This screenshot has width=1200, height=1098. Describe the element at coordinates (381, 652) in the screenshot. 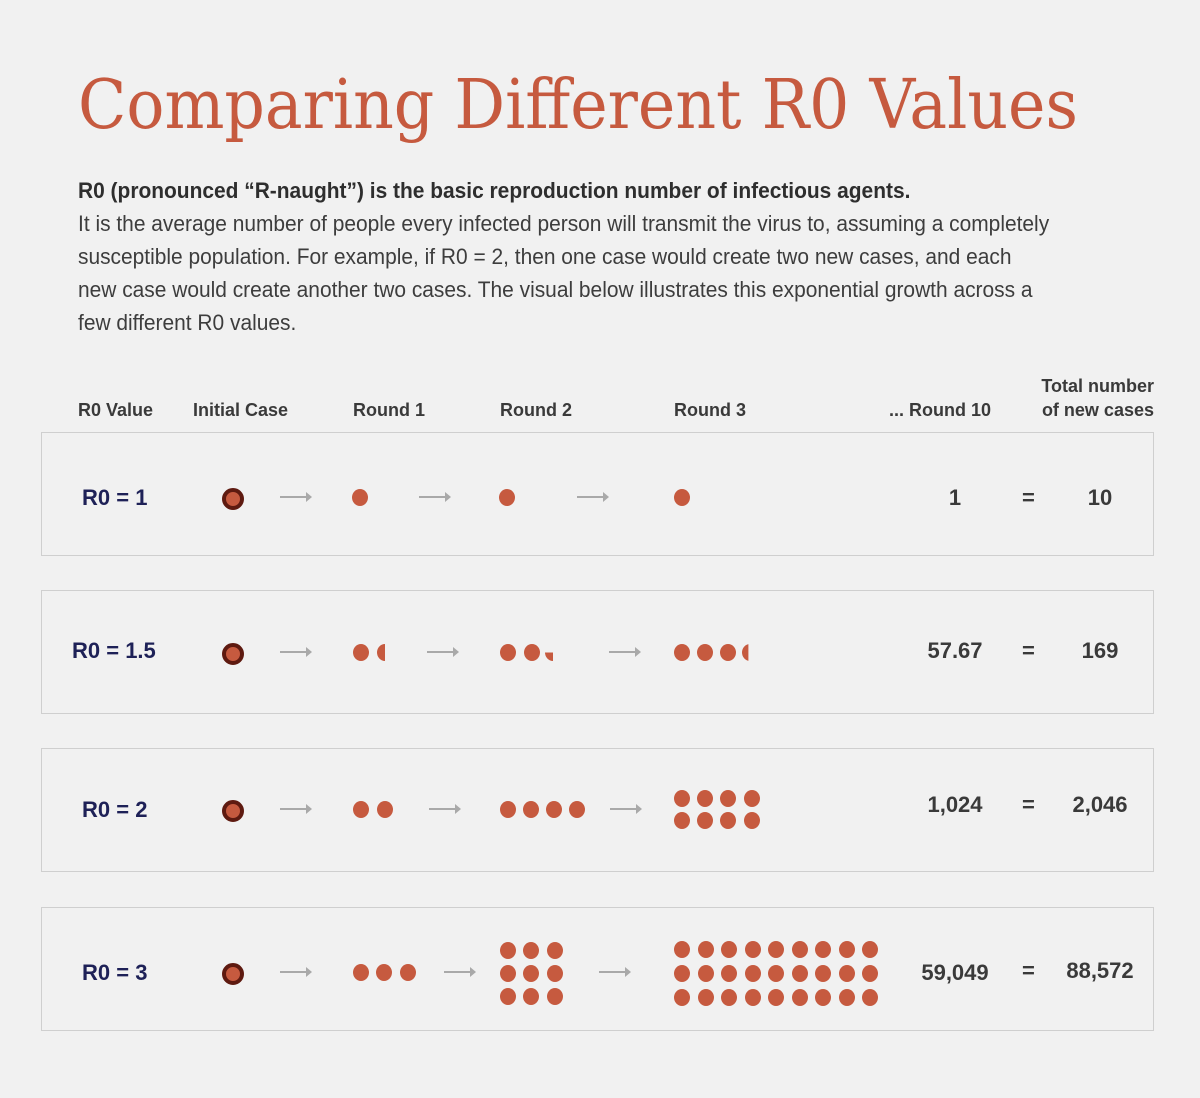

I see `half-case-dot-icon` at that location.